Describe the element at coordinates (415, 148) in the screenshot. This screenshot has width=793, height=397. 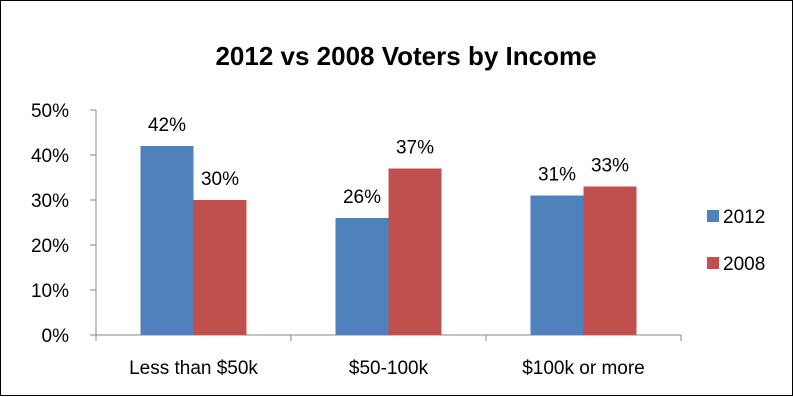
I see `data-label-2008: 37%` at that location.